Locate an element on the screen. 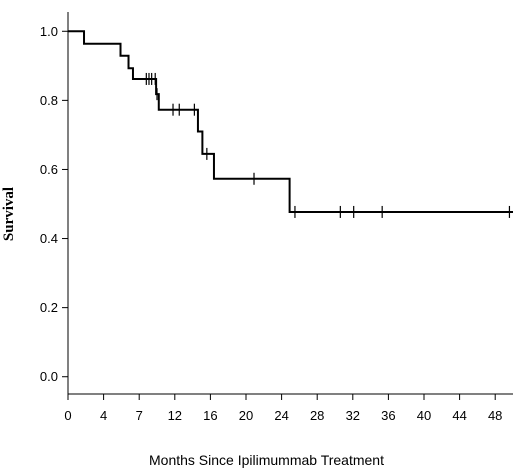 The image size is (520, 469). y-axis: 0.0 0.2 0.4 0.6 0.8 1.0 is located at coordinates (54, 204).